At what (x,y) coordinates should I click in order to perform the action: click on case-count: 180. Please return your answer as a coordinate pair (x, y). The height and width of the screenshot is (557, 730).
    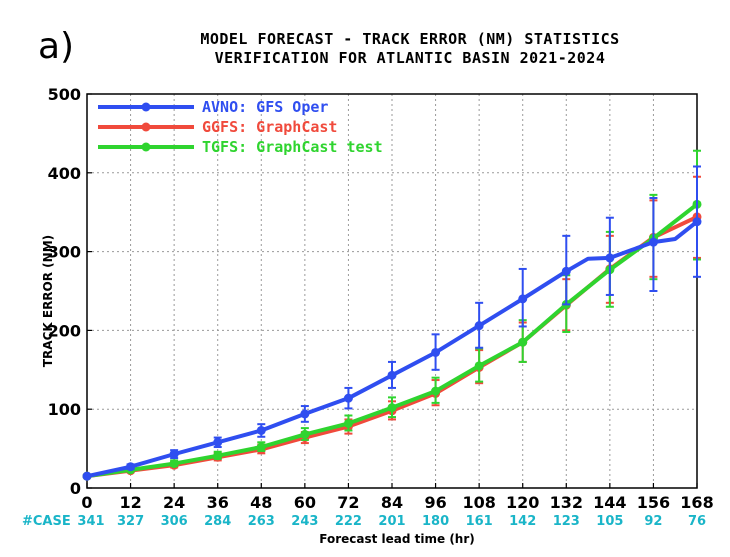
    Looking at the image, I should click on (435, 521).